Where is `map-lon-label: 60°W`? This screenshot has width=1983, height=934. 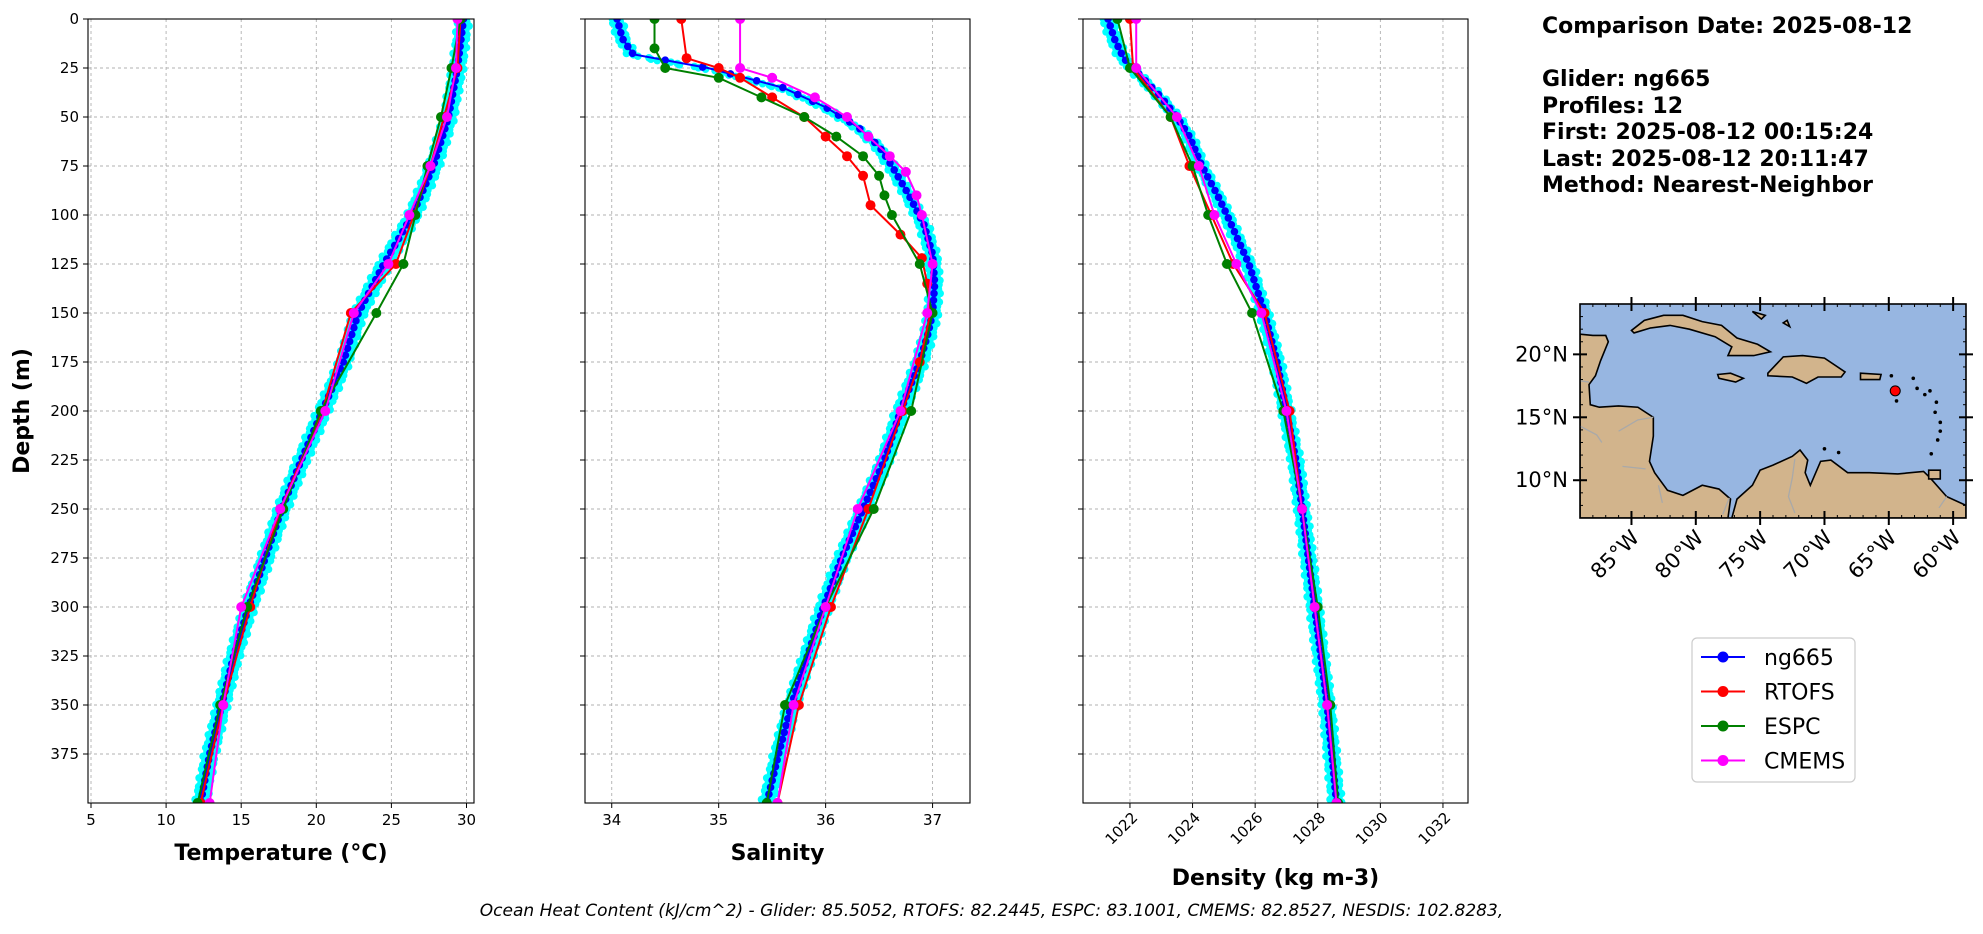 map-lon-label: 60°W is located at coordinates (1937, 554).